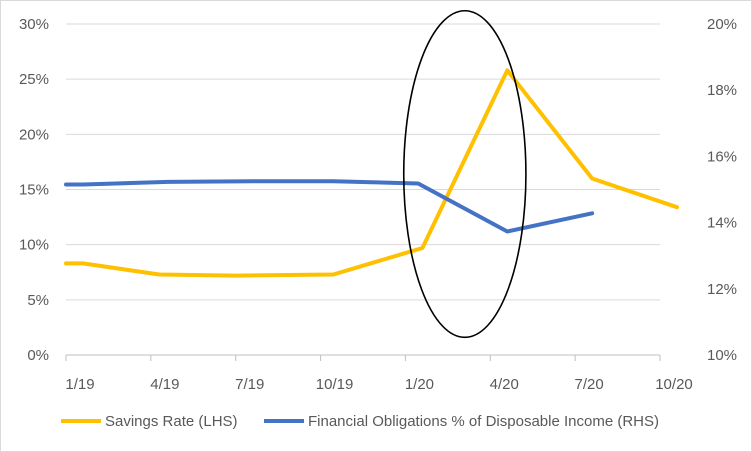 This screenshot has height=452, width=752. I want to click on right-tick-label: 20%, so click(722, 24).